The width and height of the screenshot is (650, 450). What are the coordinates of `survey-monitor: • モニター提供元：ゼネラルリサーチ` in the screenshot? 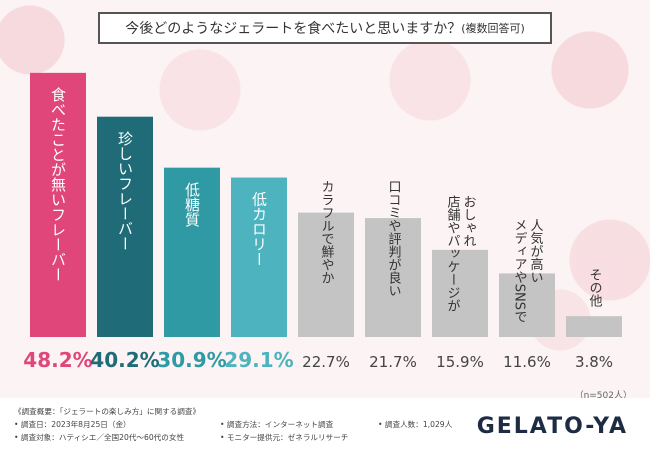 It's located at (284, 437).